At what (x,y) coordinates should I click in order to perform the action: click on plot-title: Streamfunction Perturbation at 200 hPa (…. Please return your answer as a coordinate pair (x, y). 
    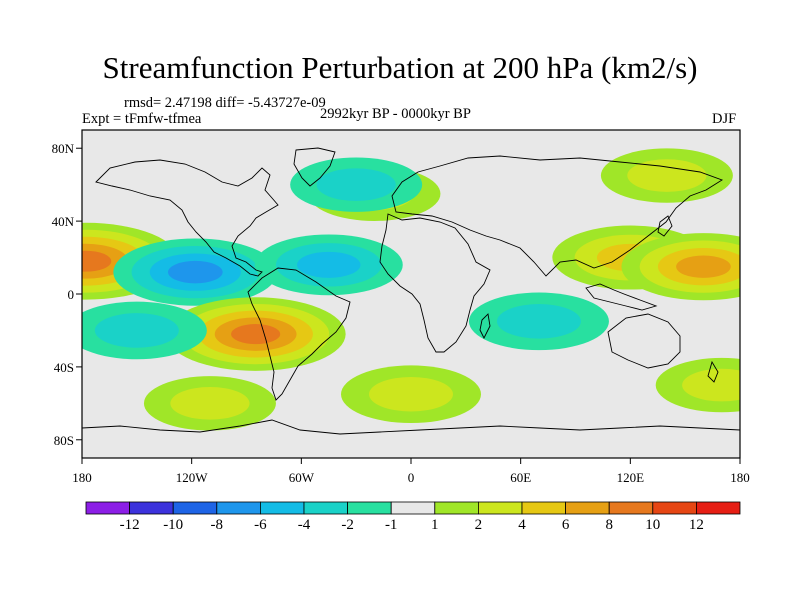
    Looking at the image, I should click on (400, 67).